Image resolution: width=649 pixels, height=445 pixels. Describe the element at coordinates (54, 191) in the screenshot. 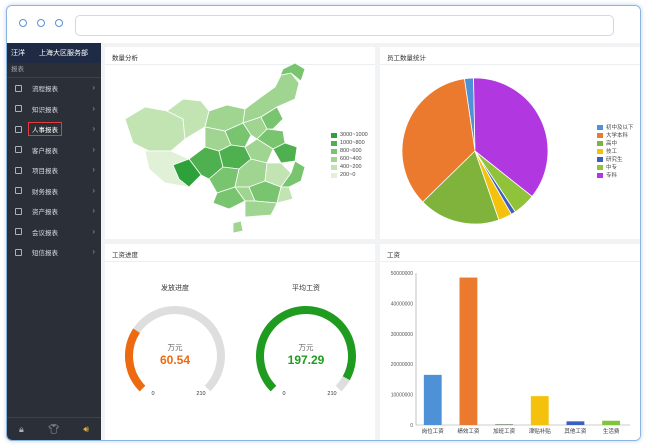

I see `sidebar-item: 财务报表 ›` at that location.